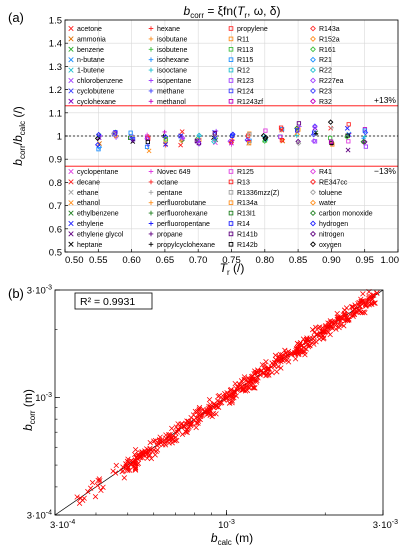 The width and height of the screenshot is (400, 550). I want to click on x-tick-label: 0.55, so click(98, 260).